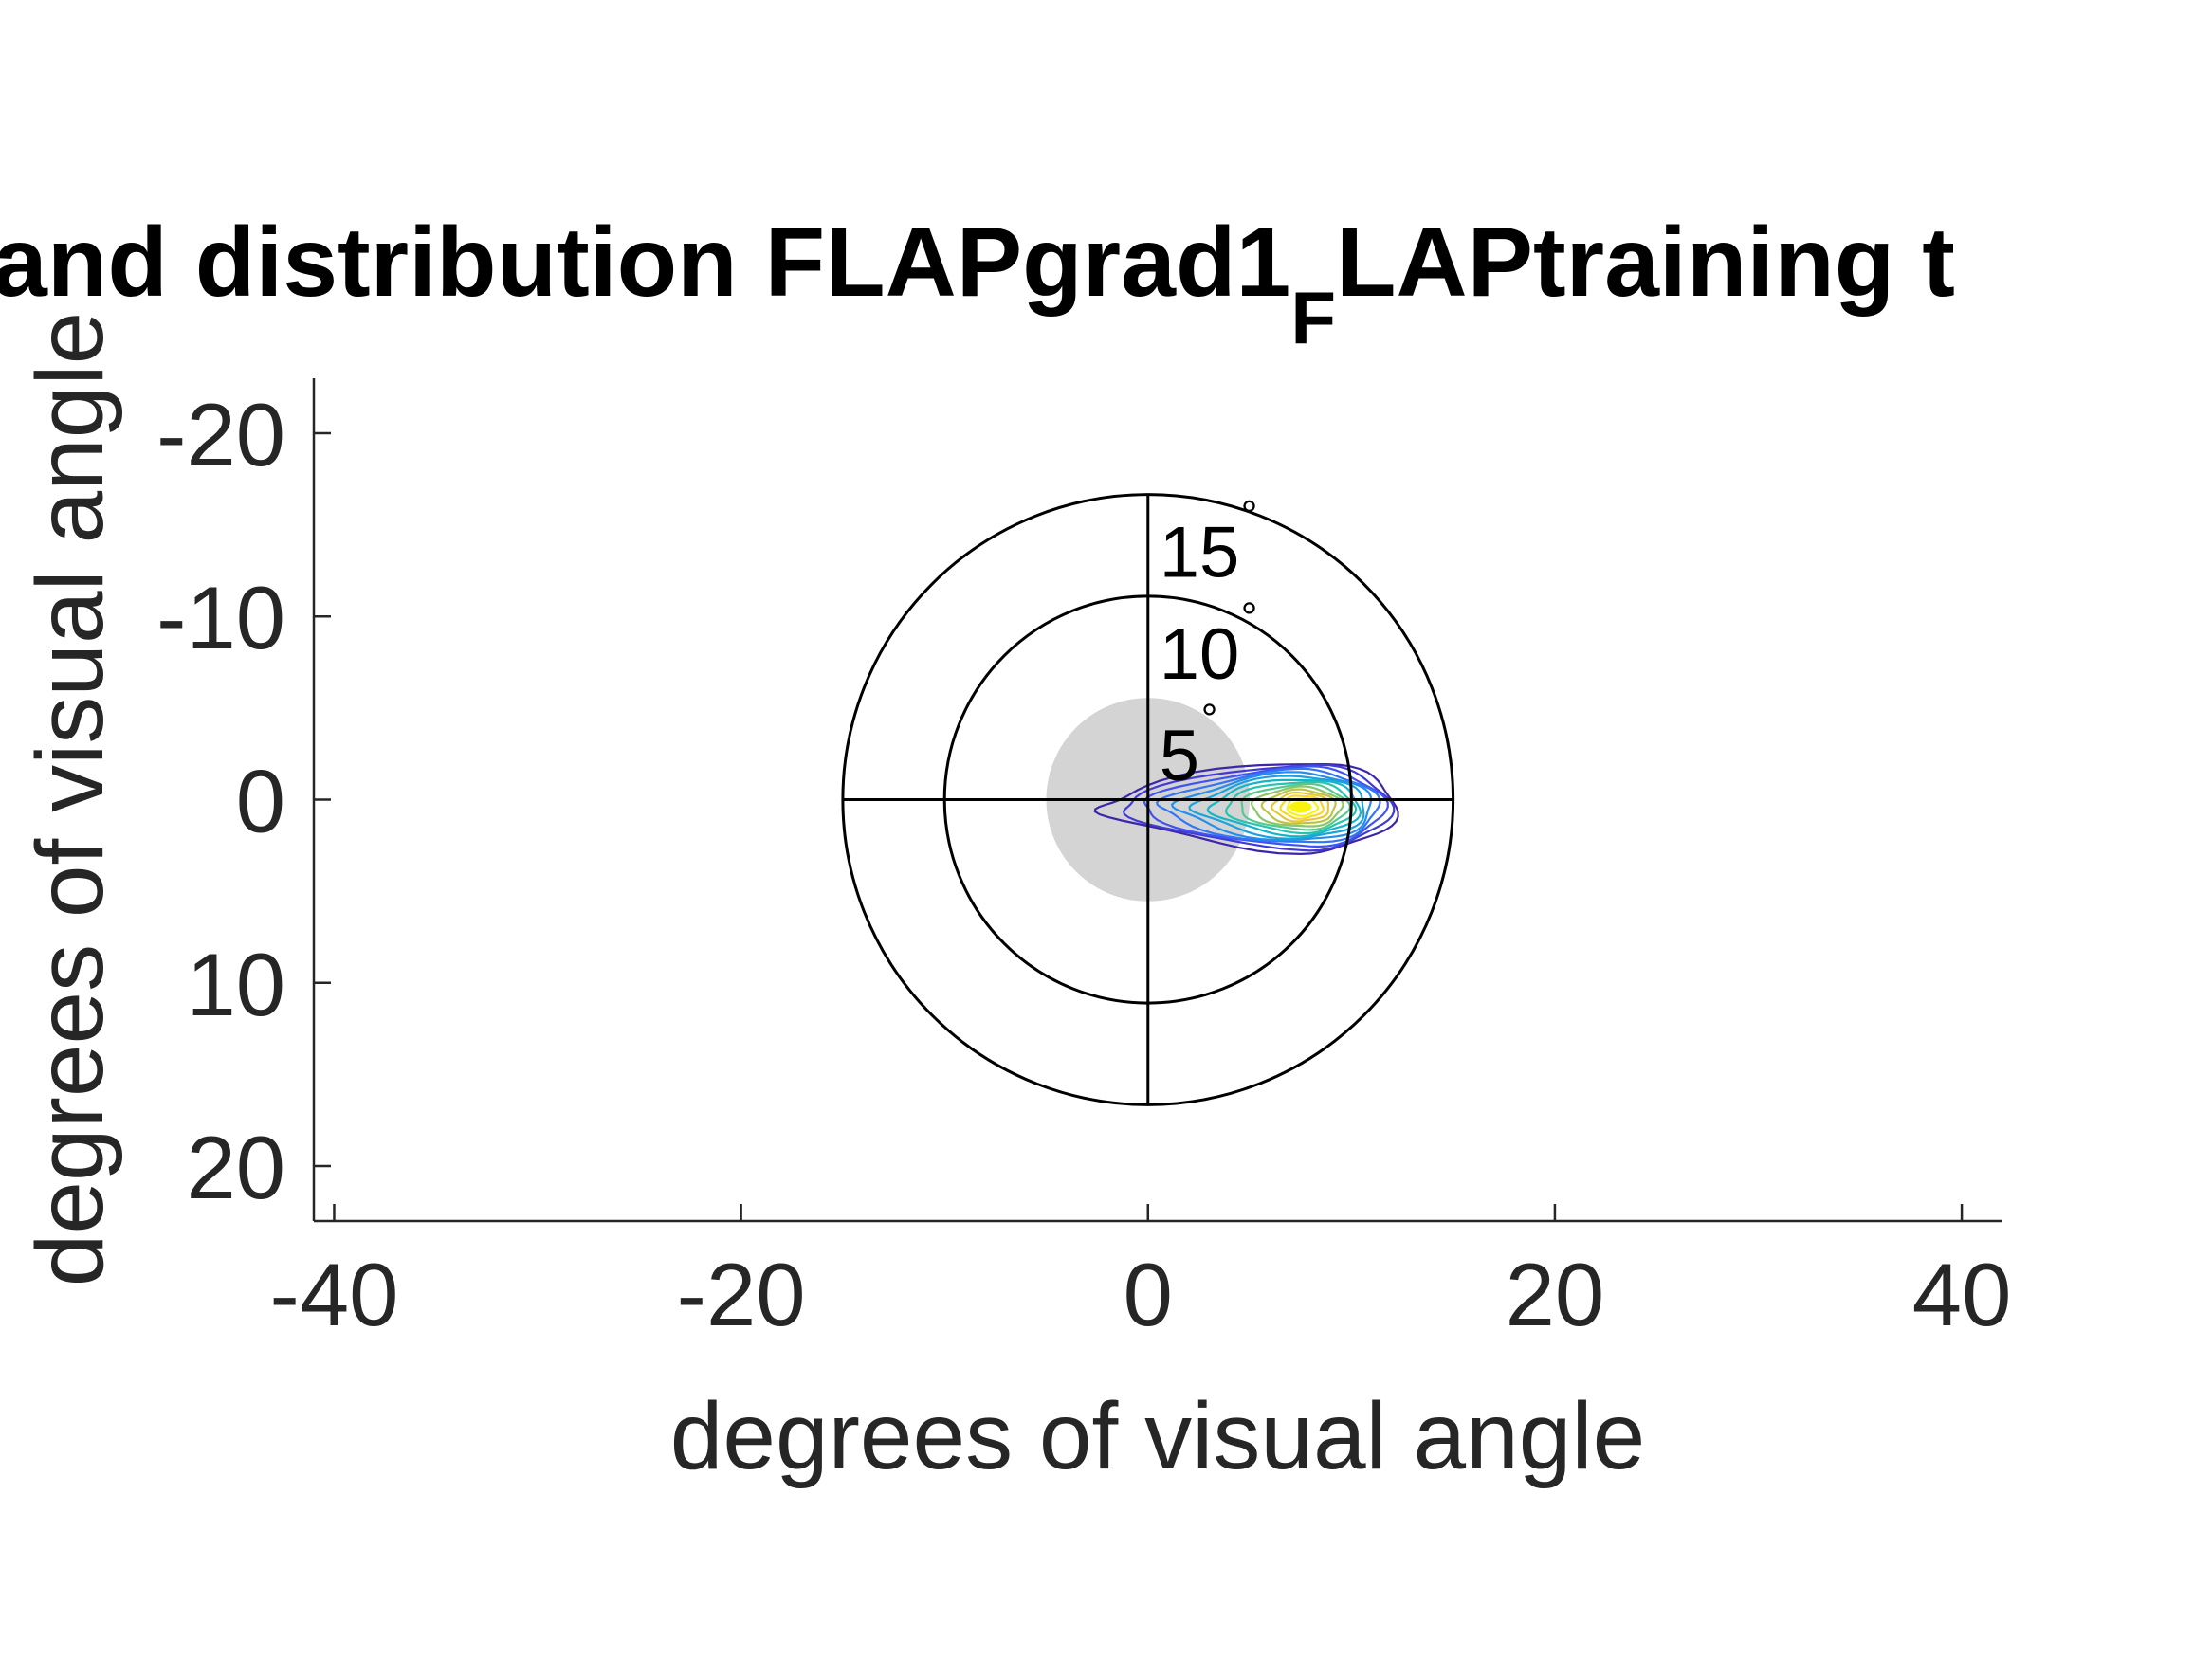 Image resolution: width=2212 pixels, height=1659 pixels. I want to click on title-subscript: F, so click(1313, 317).